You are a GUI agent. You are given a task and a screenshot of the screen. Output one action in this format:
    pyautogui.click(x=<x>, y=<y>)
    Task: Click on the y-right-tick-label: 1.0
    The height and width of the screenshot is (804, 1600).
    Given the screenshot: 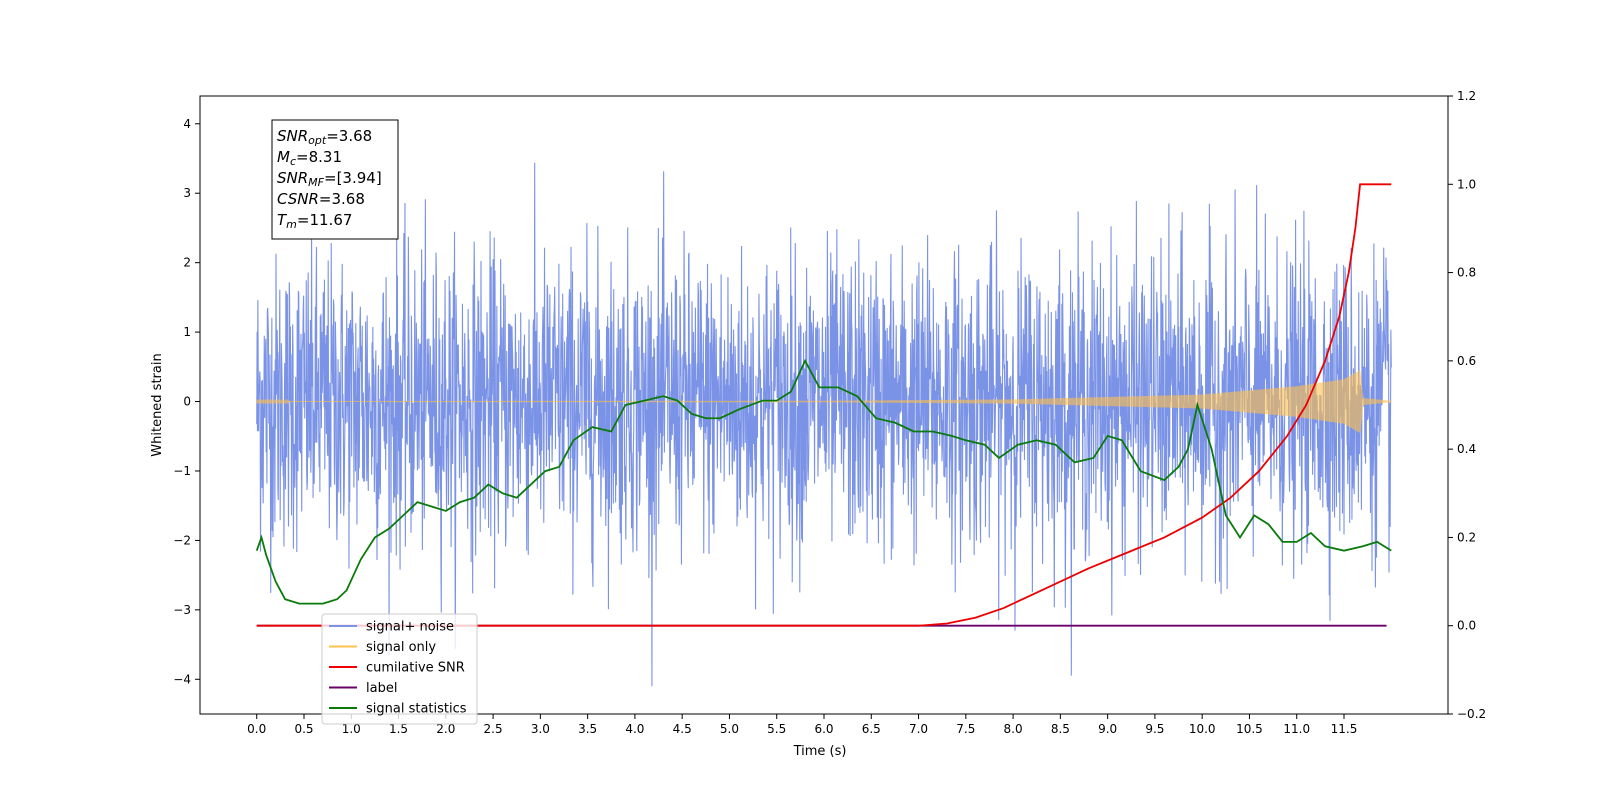 What is the action you would take?
    pyautogui.click(x=1466, y=184)
    